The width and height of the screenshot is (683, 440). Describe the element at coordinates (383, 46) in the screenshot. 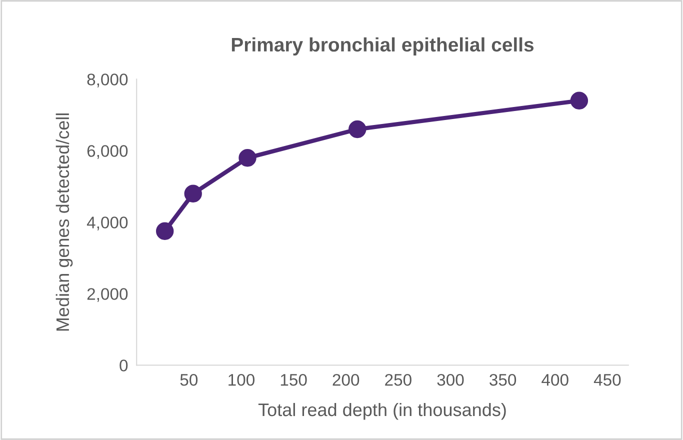

I see `chart-title: Primary bronchial epithelial cells` at that location.